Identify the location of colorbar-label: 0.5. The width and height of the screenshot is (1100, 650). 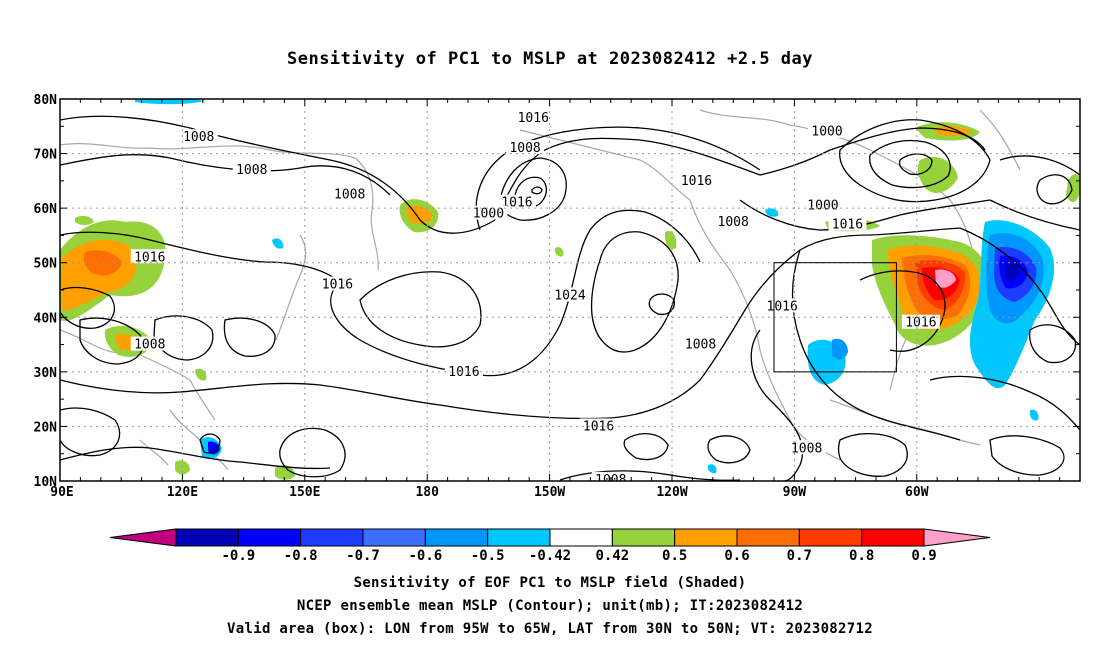
(674, 556).